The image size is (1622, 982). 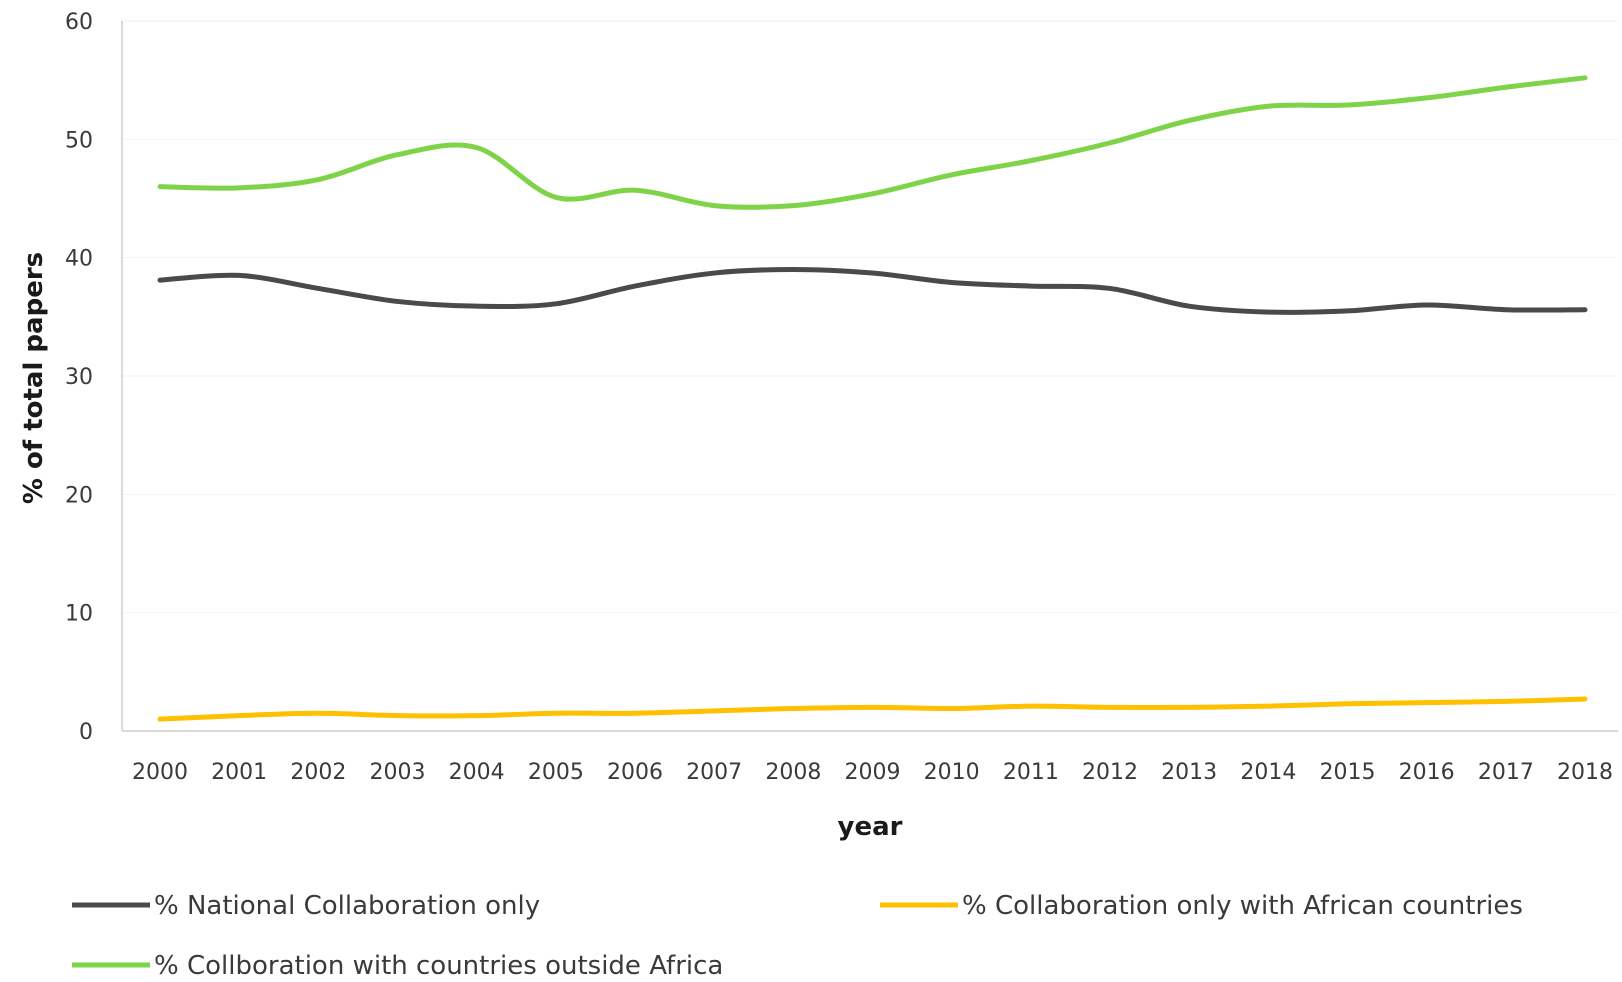 What do you see at coordinates (872, 709) in the screenshot?
I see `series-line-african-collaboration` at bounding box center [872, 709].